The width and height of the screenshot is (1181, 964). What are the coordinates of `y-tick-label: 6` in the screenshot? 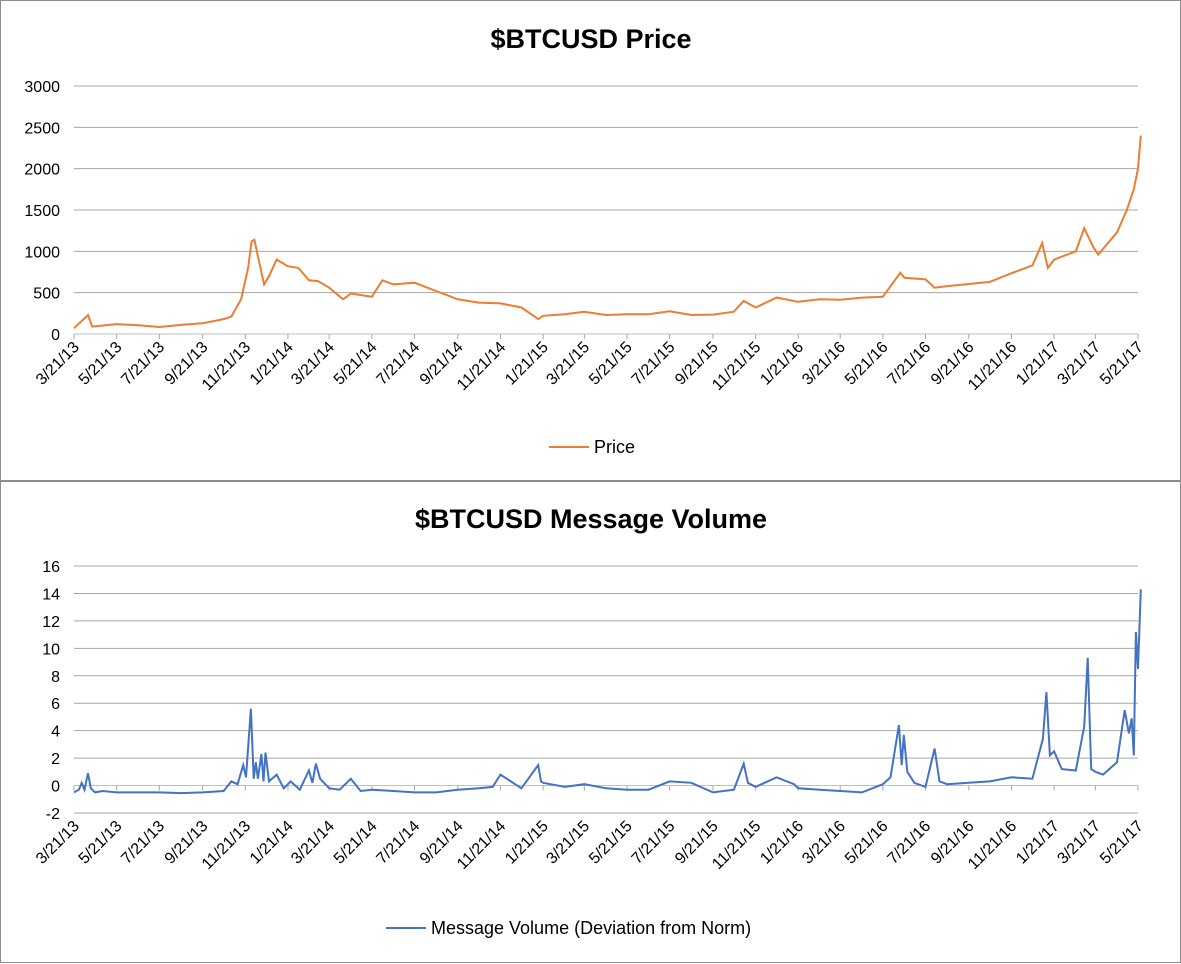 It's located at (55, 704).